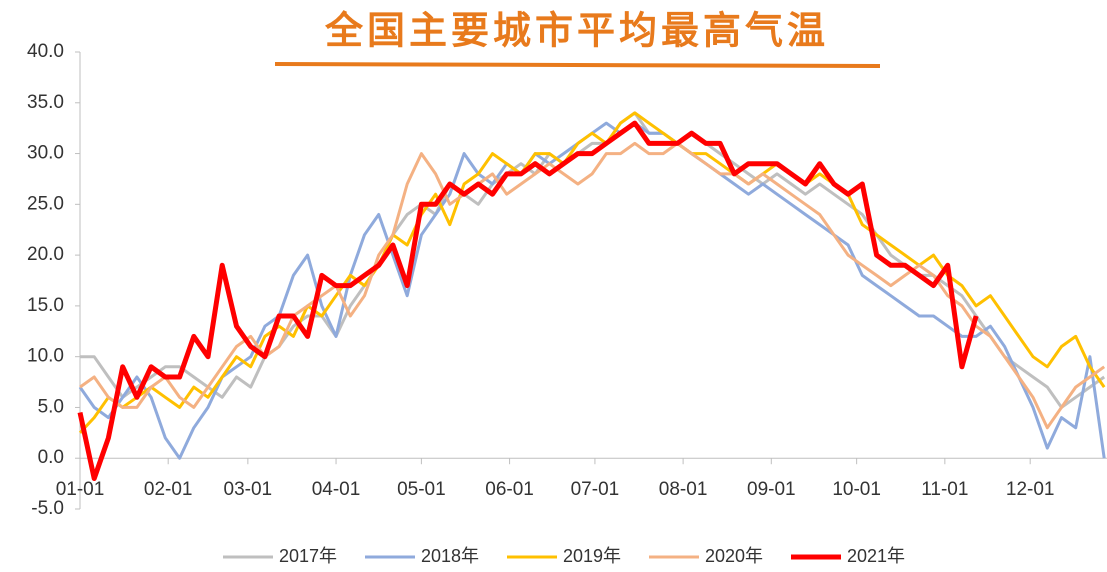 The height and width of the screenshot is (572, 1107). What do you see at coordinates (45, 102) in the screenshot?
I see `y-tick-label: 35.0` at bounding box center [45, 102].